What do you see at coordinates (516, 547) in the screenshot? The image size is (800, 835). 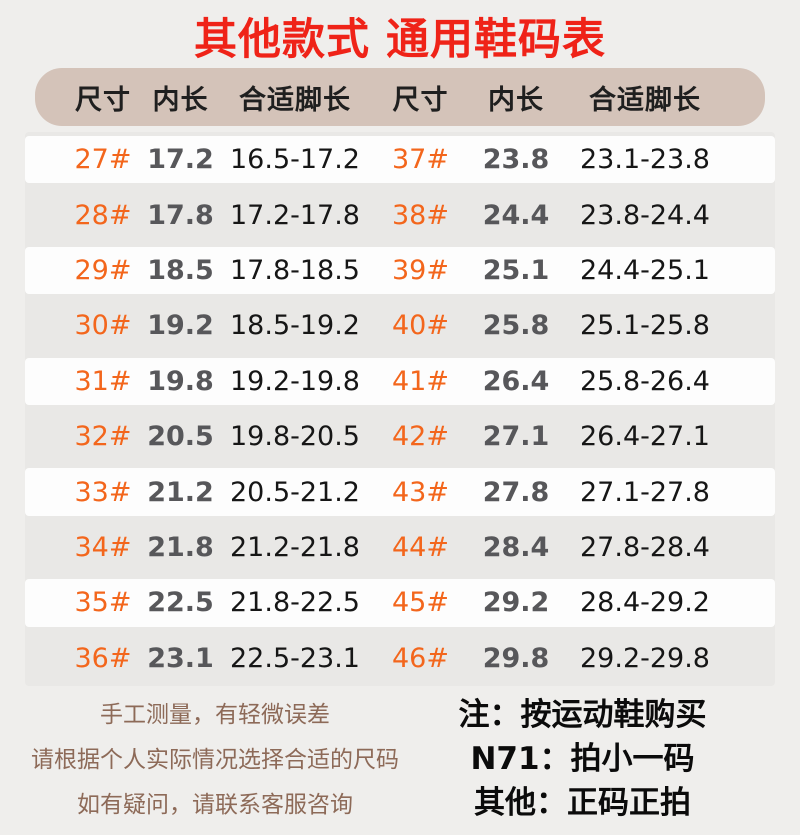 I see `inner-length-cell-right: 28.4` at bounding box center [516, 547].